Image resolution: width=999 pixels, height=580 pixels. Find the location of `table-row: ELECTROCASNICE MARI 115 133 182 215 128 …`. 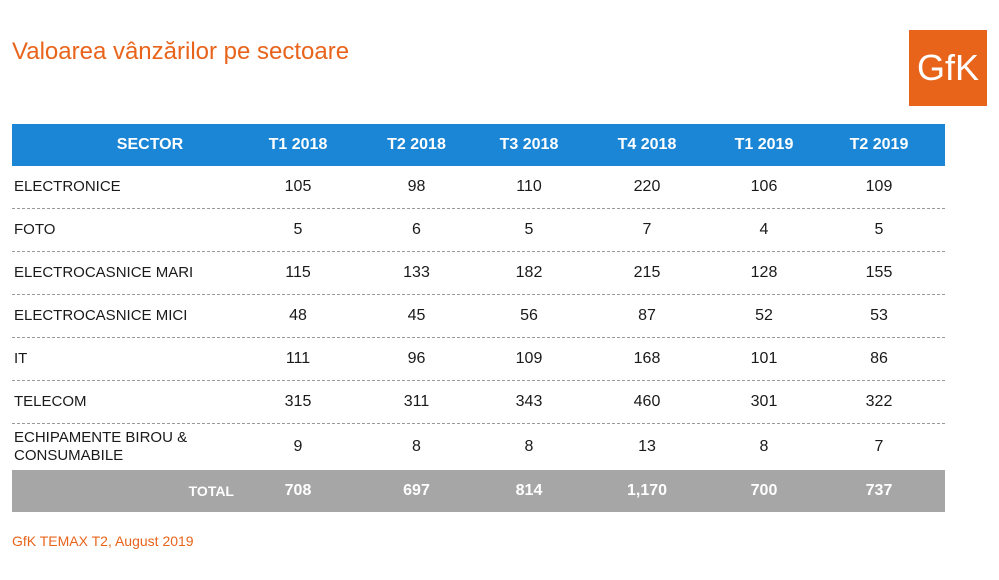

table-row: ELECTROCASNICE MARI 115 133 182 215 128 … is located at coordinates (478, 273).